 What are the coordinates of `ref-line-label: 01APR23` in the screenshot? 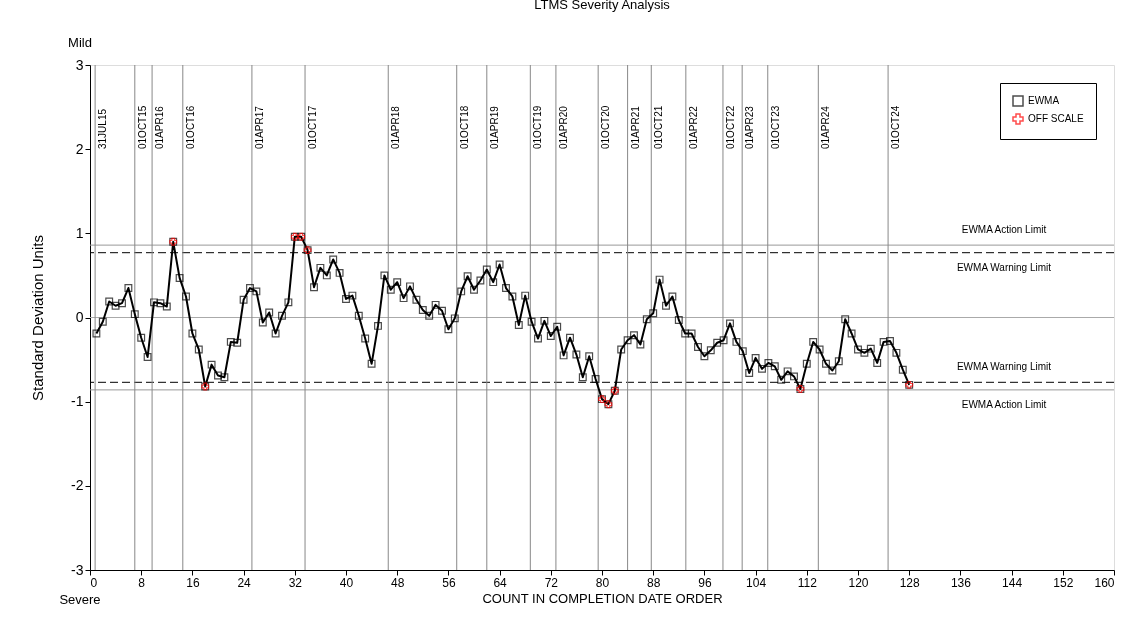 It's located at (750, 127).